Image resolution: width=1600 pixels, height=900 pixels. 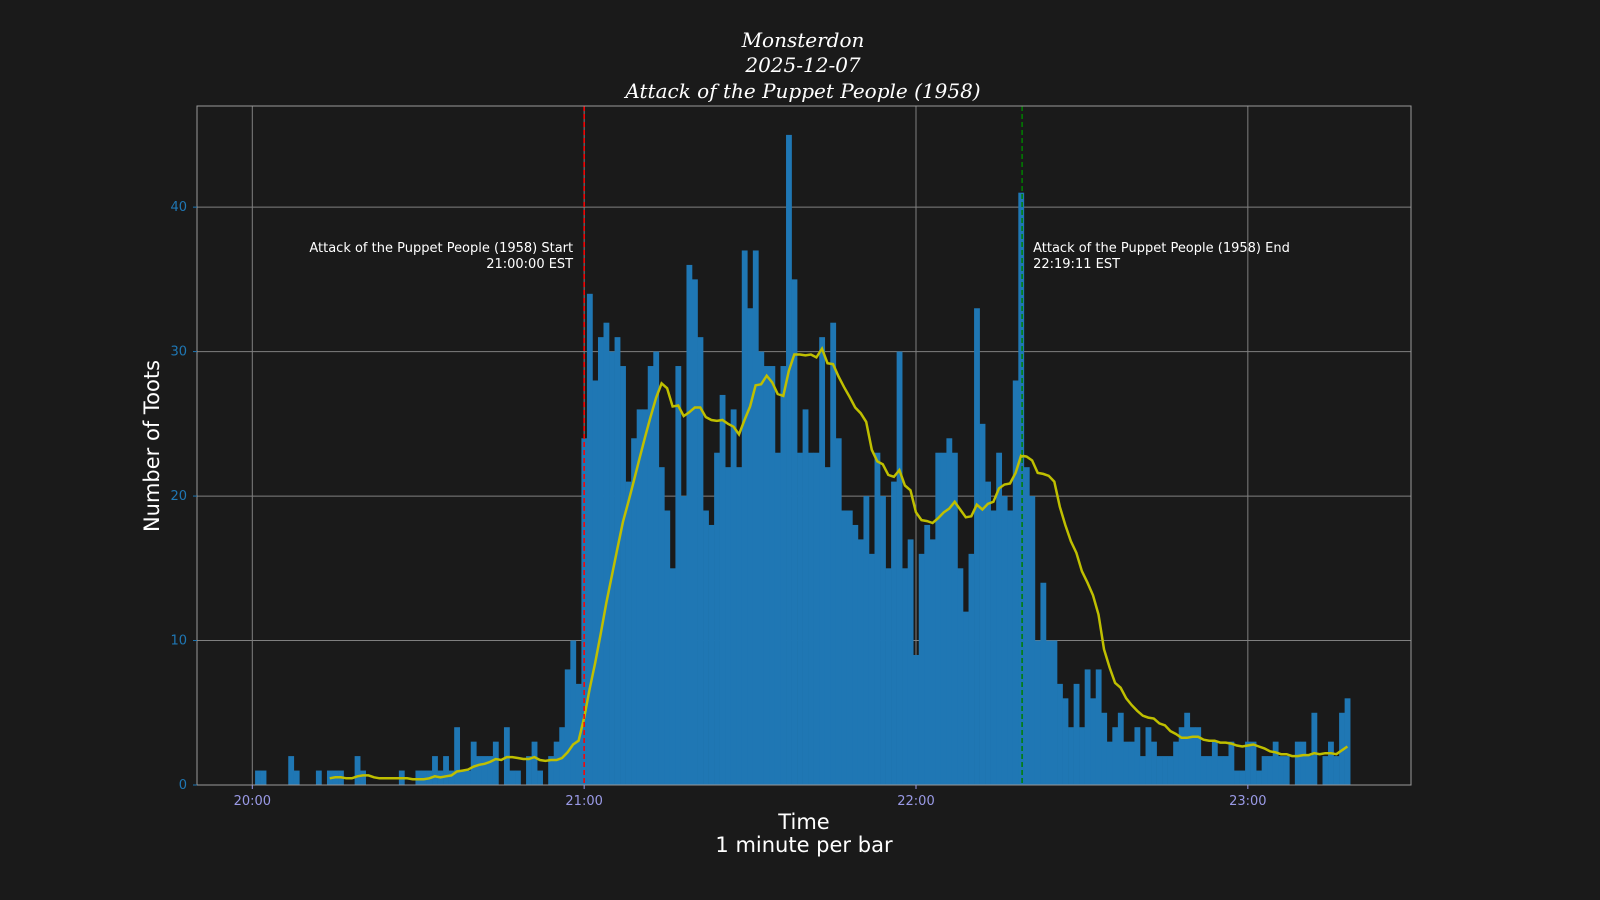 I want to click on event-sublabel: 21:00:00 EST, so click(x=529, y=264).